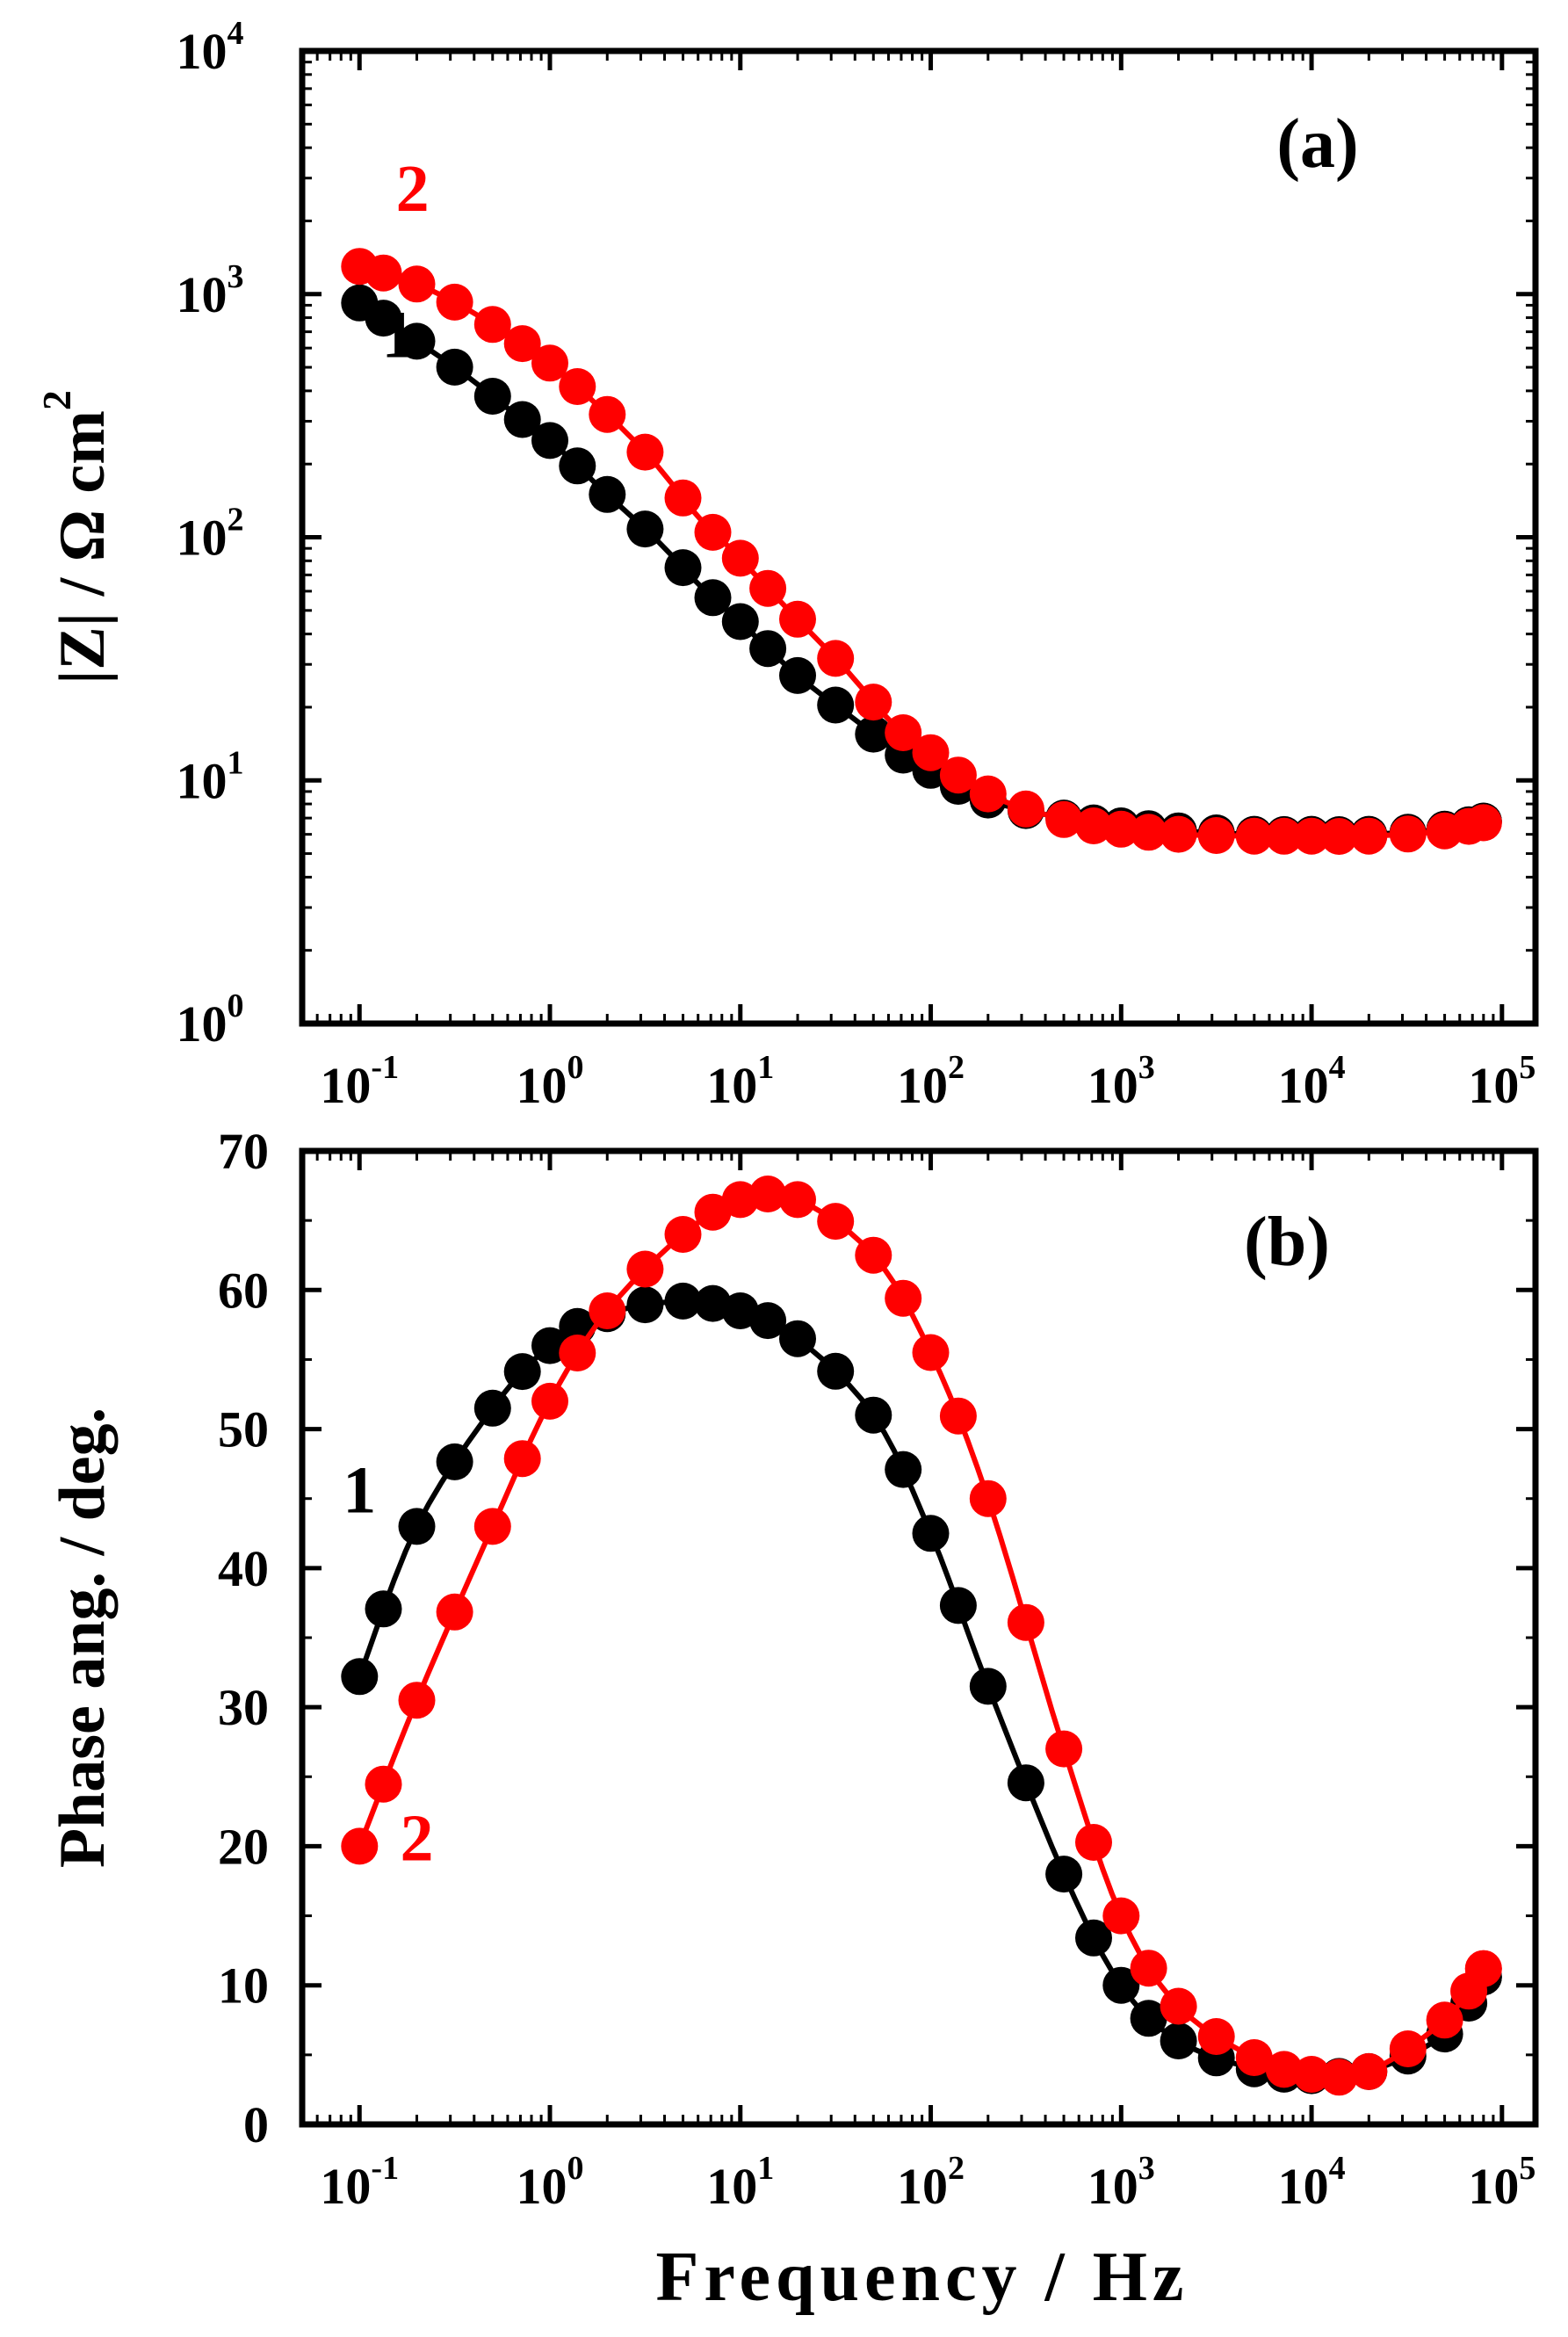  I want to click on x-tick-label: 10¹, so click(740, 1081).